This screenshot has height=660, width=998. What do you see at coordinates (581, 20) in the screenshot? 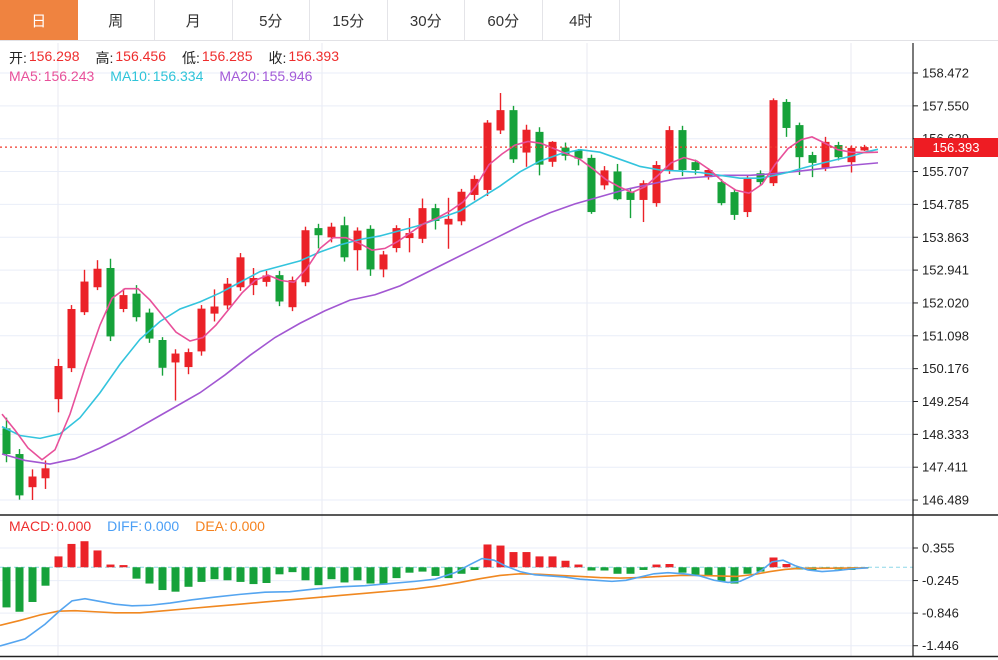
I see `tab-4hour: 4时` at bounding box center [581, 20].